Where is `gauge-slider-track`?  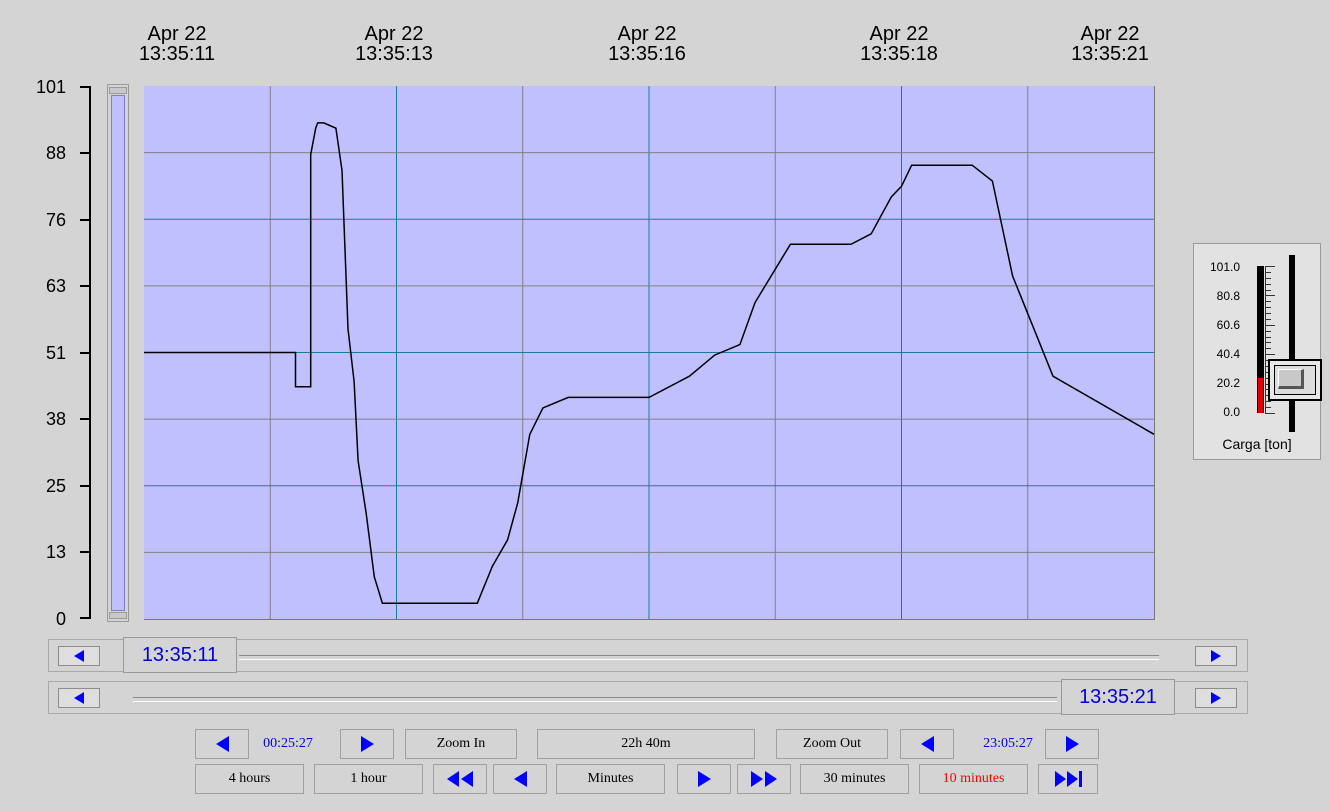
gauge-slider-track is located at coordinates (1292, 343).